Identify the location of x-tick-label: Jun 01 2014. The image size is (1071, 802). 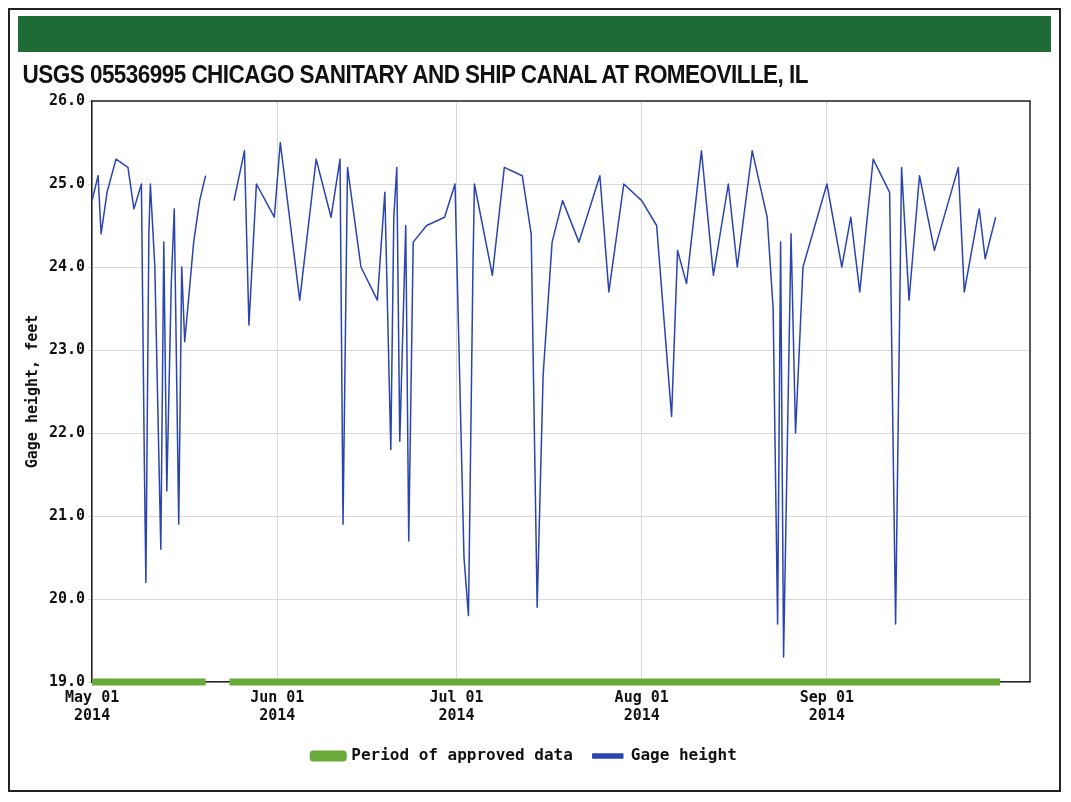
(277, 705).